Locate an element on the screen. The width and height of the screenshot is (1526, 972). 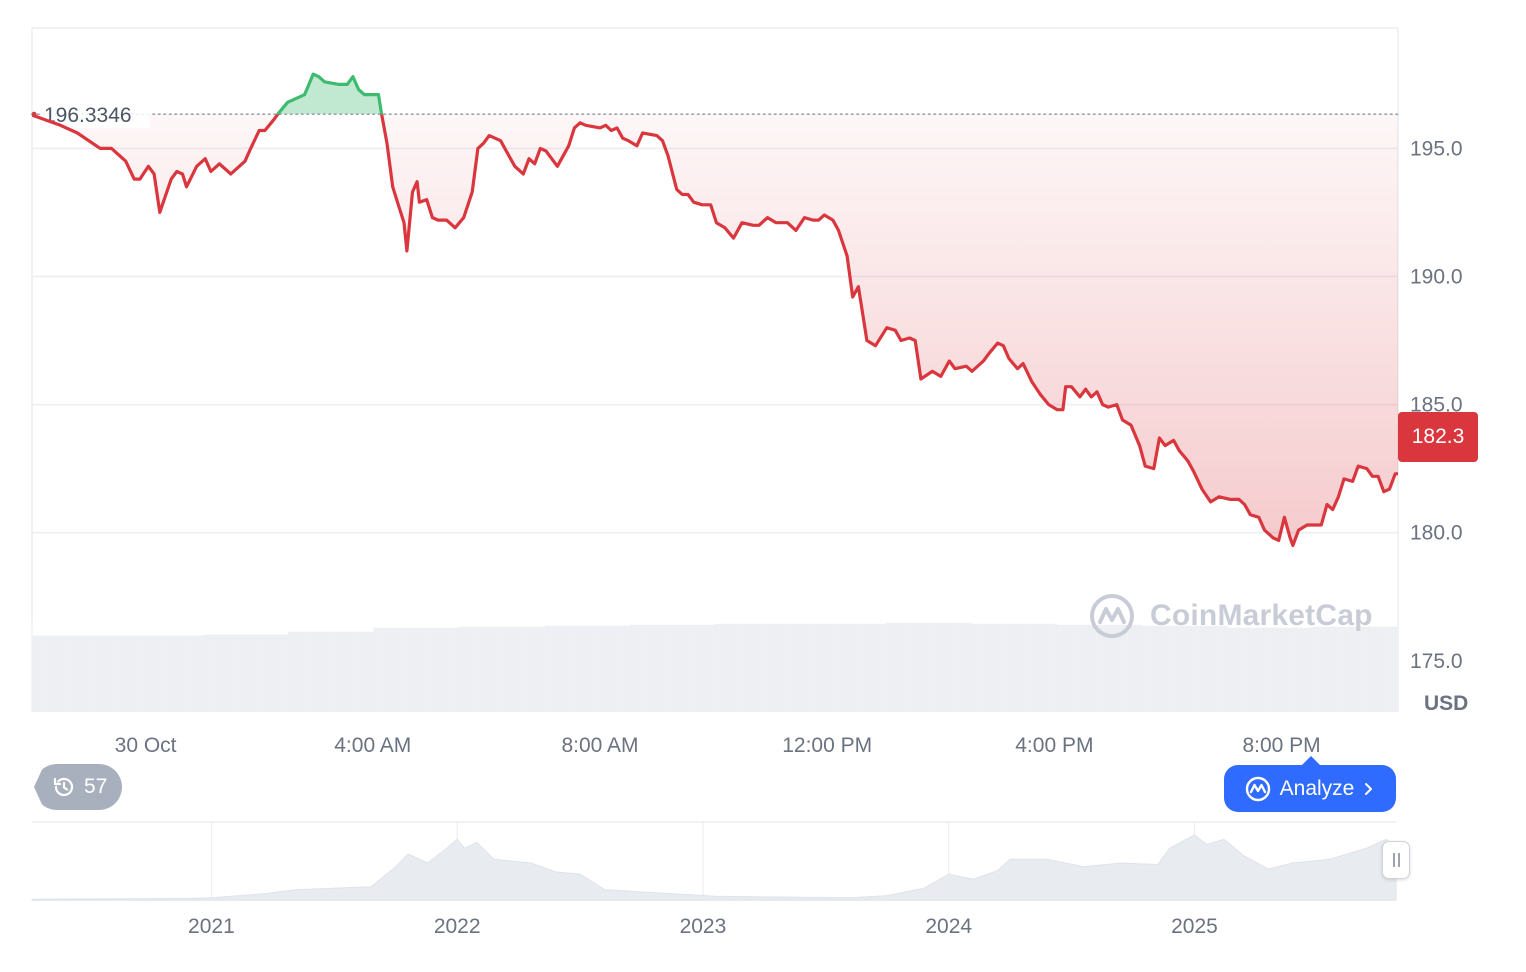
mini-area is located at coordinates (714, 867).